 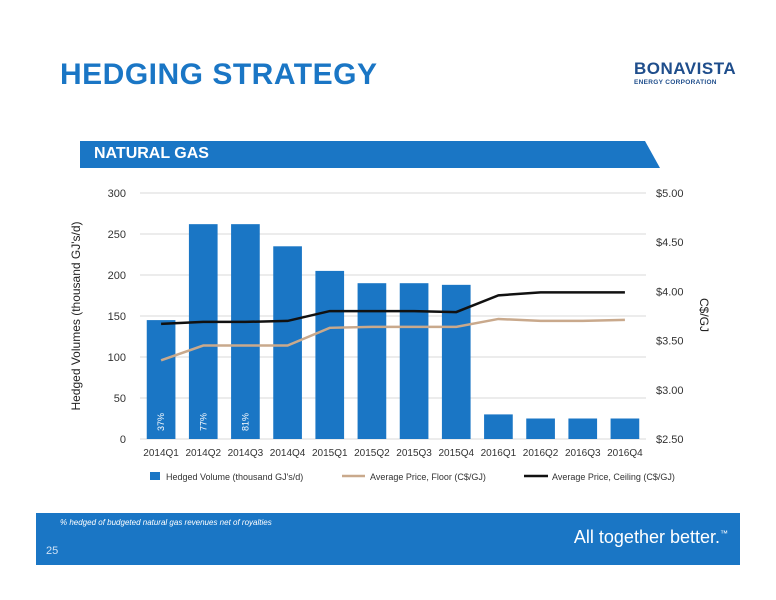 I want to click on x-tick-label: 2016Q4, so click(x=625, y=453).